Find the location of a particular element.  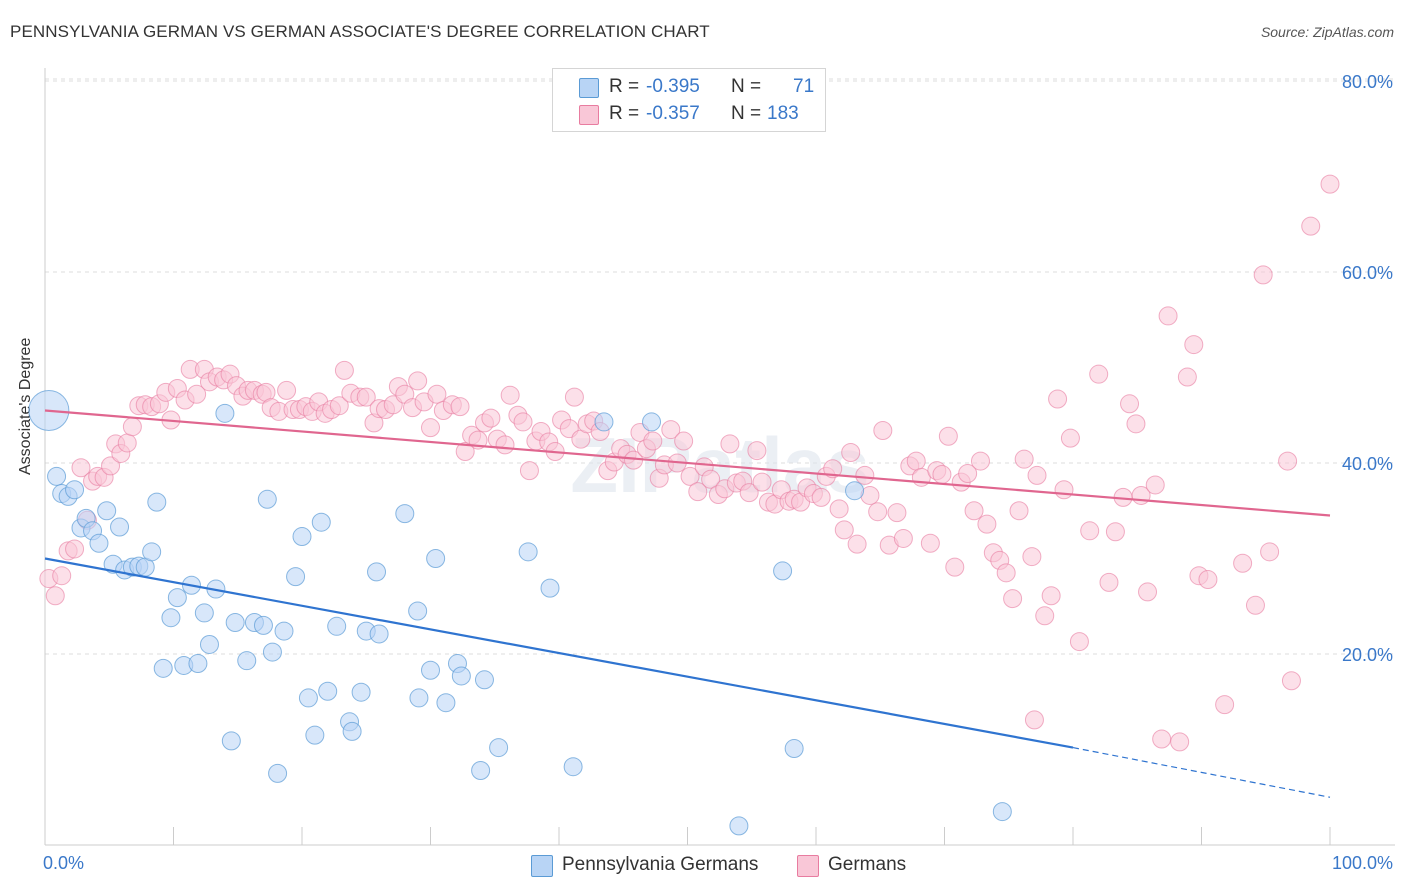

x-tick-label: 0.0% is located at coordinates (63, 863).